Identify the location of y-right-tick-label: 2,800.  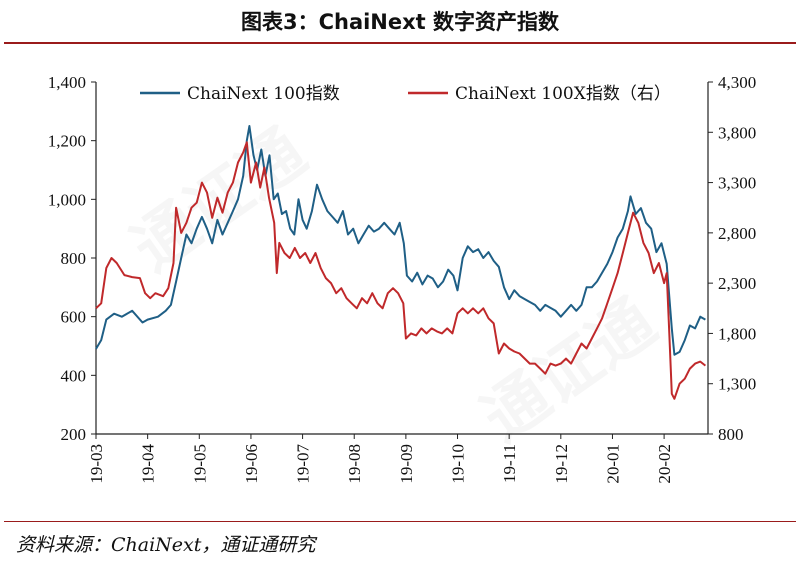
(737, 233).